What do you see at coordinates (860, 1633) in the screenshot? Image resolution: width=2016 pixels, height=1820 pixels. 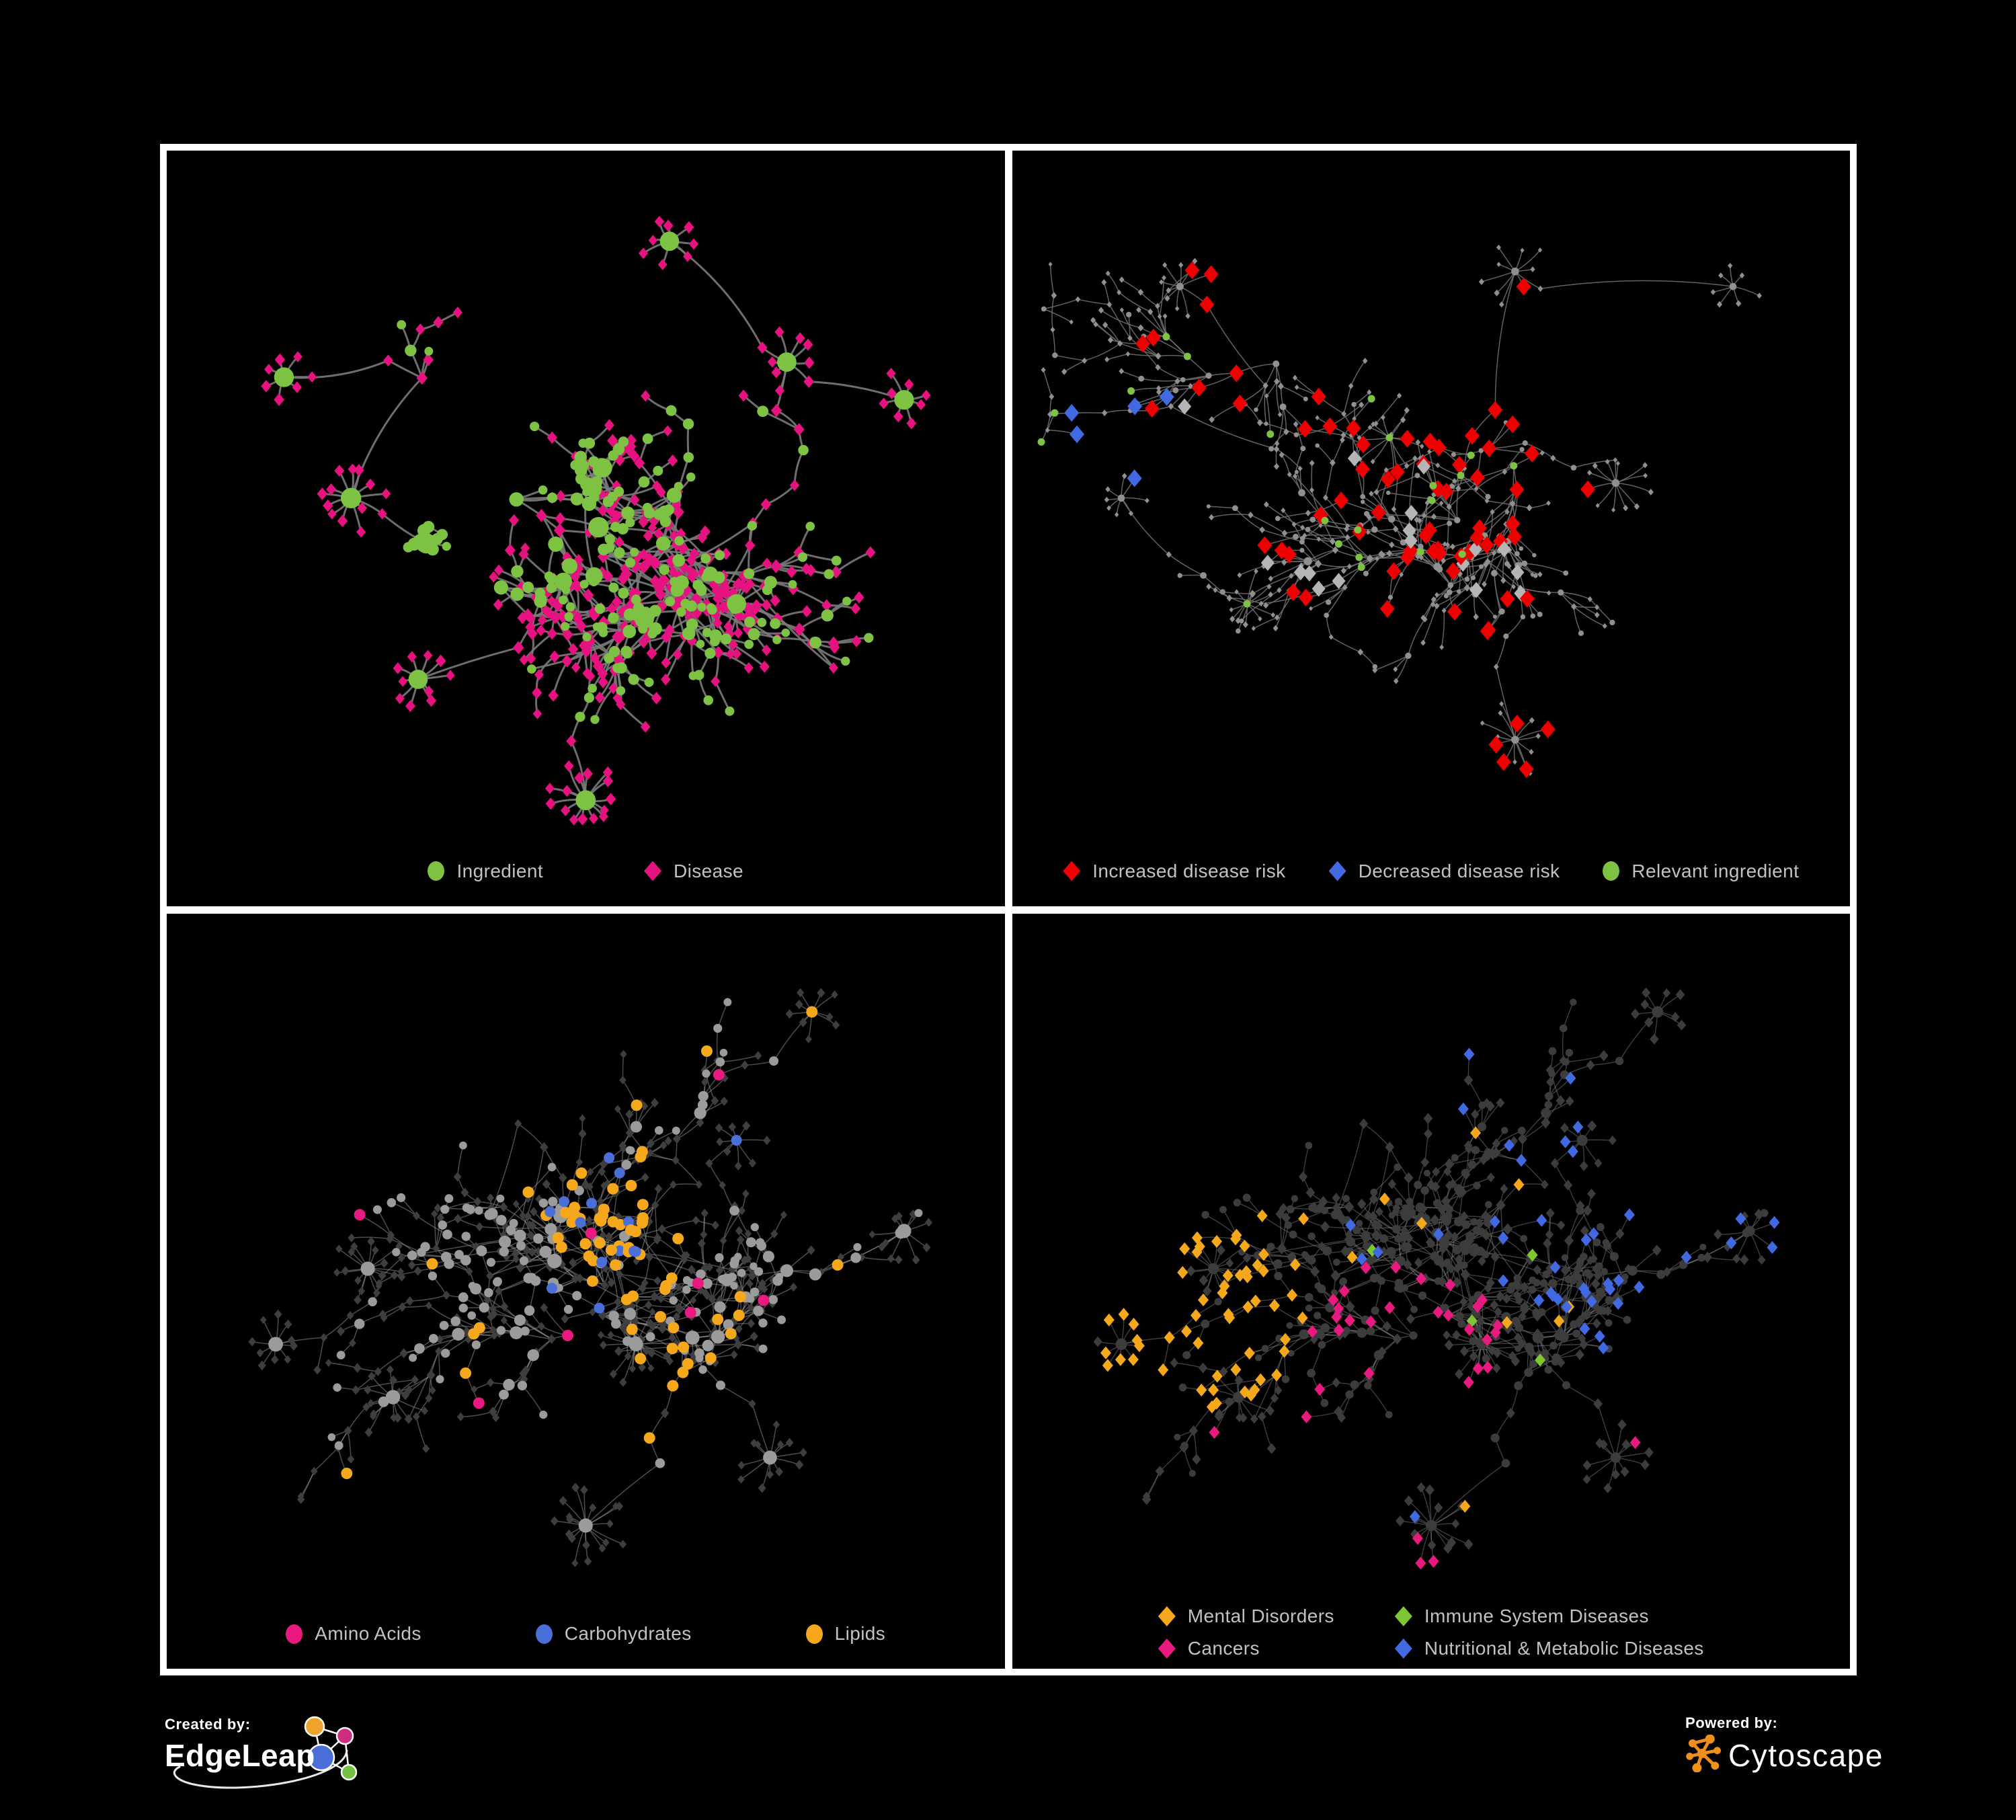 I see `legend-label: Lipids` at bounding box center [860, 1633].